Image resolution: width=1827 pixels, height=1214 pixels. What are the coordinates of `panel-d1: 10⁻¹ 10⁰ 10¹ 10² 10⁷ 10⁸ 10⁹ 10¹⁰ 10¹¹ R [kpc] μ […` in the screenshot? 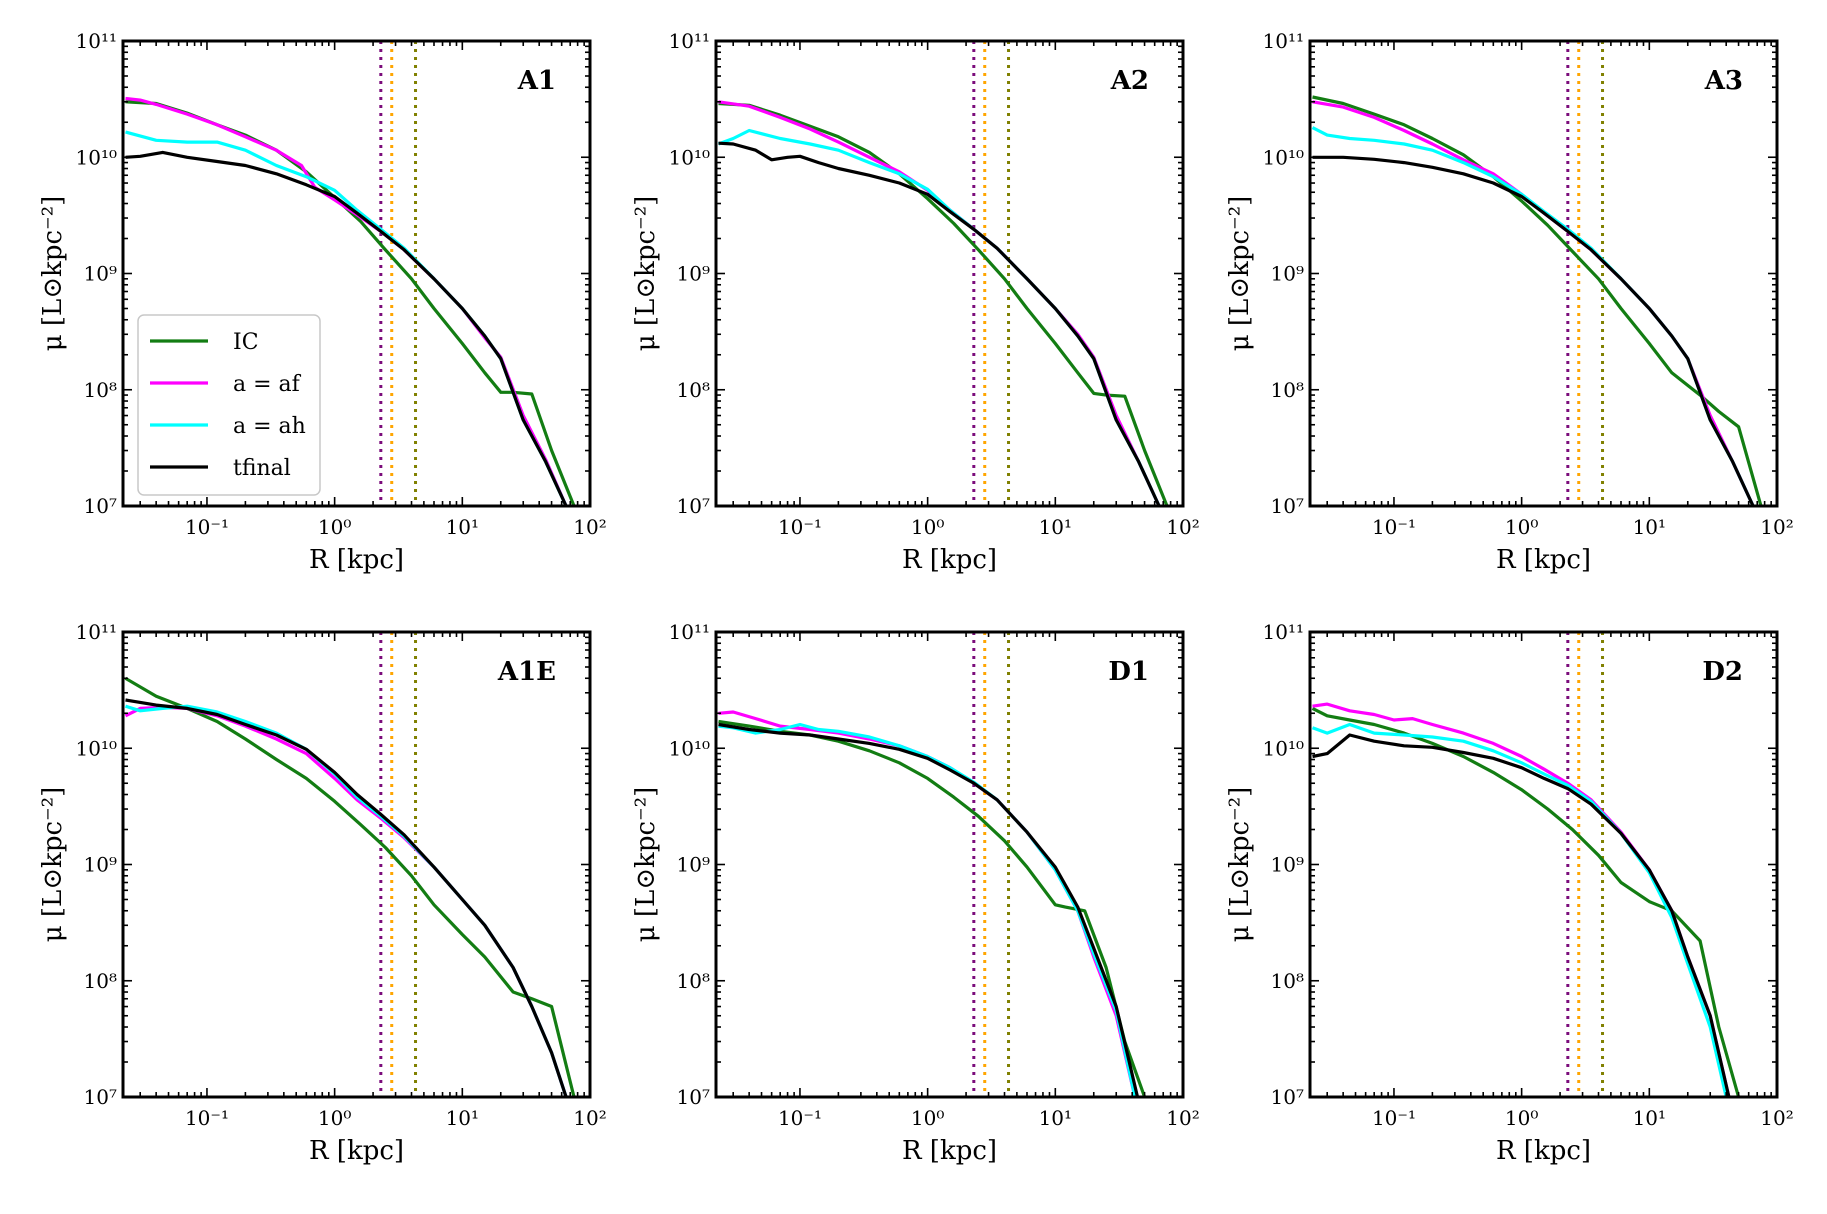 It's located at (915, 893).